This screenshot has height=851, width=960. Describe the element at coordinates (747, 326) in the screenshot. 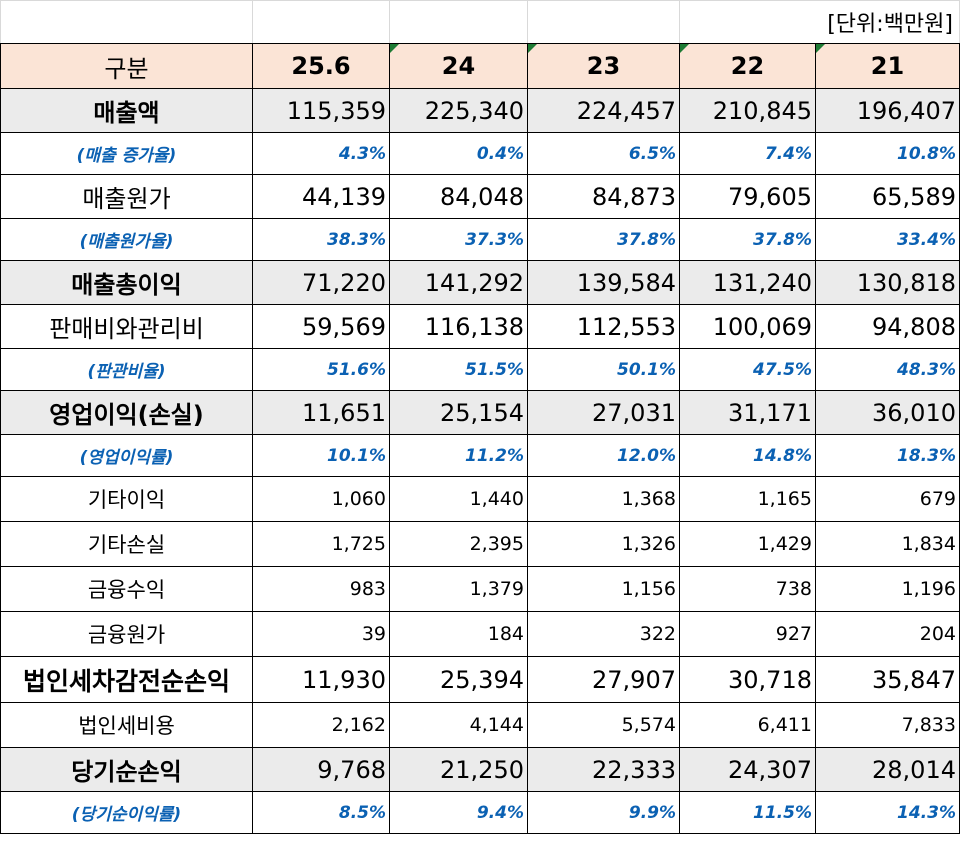

I see `value-cell: 100,069` at that location.